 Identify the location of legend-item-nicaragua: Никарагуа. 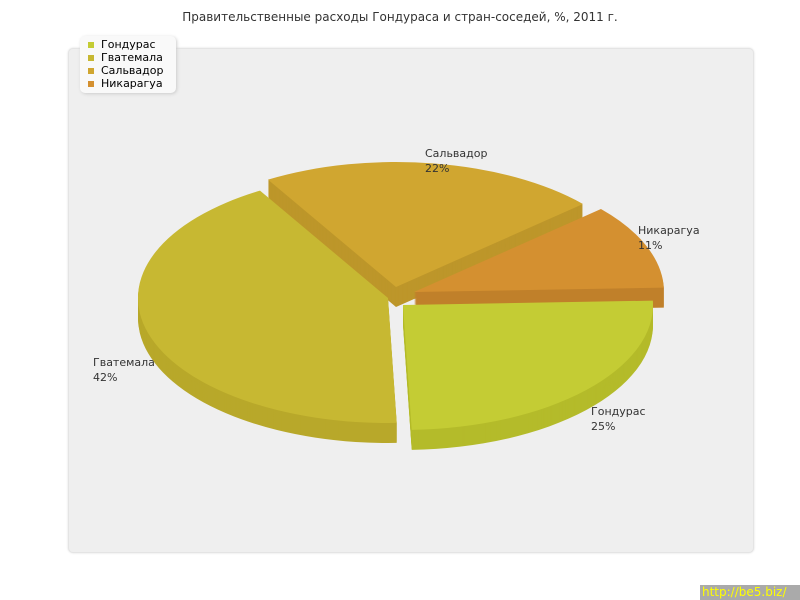
(128, 83).